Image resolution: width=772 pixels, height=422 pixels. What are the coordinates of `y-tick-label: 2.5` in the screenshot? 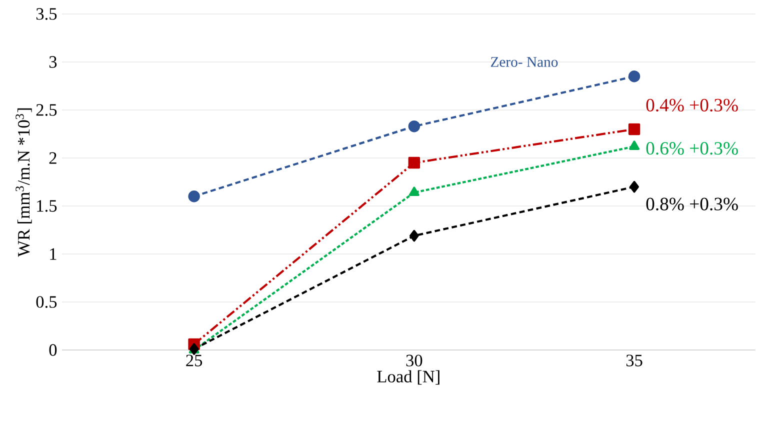 It's located at (46, 110).